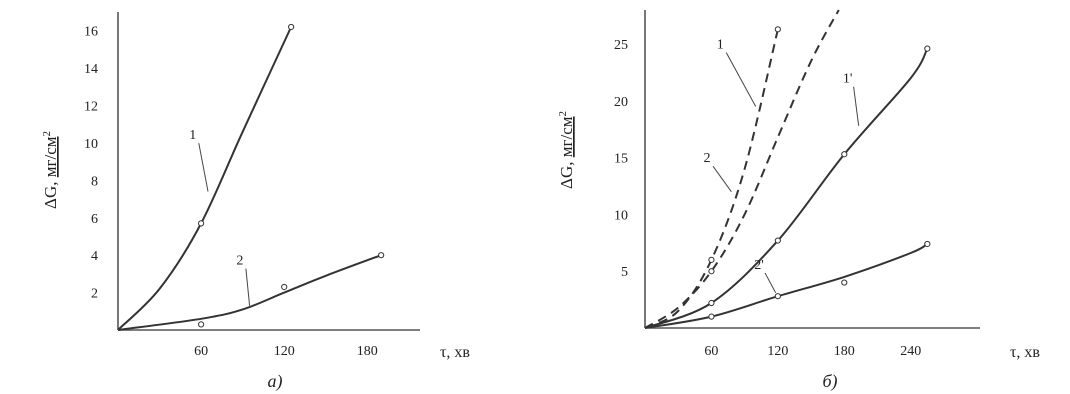  I want to click on chart-b-y-tick-label: 10, so click(621, 215).